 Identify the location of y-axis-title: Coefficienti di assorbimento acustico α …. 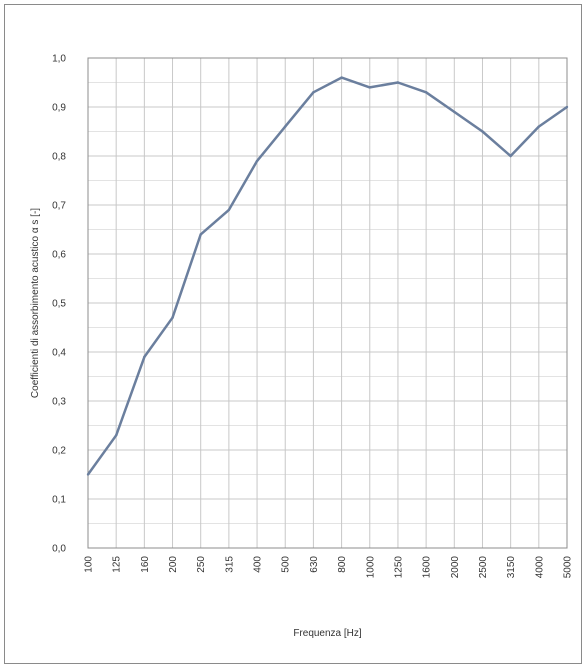
(35, 303).